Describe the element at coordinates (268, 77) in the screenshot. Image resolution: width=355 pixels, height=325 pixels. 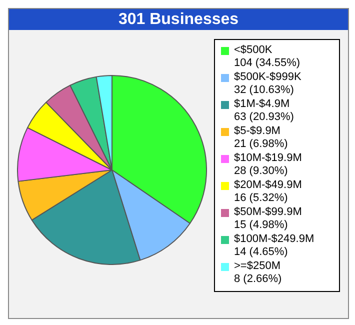
I see `legend-label: $500K-$999K` at that location.